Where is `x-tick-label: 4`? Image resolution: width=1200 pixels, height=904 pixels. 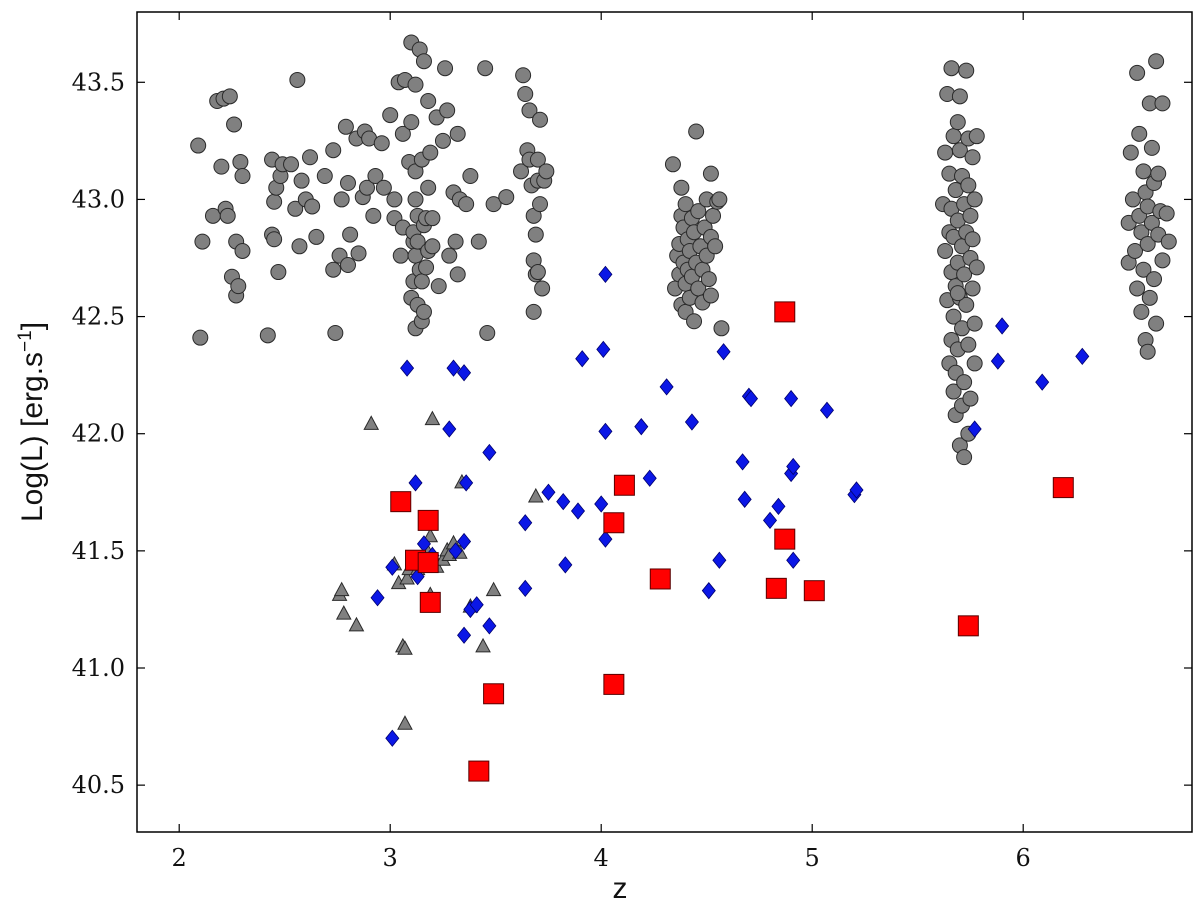 x-tick-label: 4 is located at coordinates (601, 858).